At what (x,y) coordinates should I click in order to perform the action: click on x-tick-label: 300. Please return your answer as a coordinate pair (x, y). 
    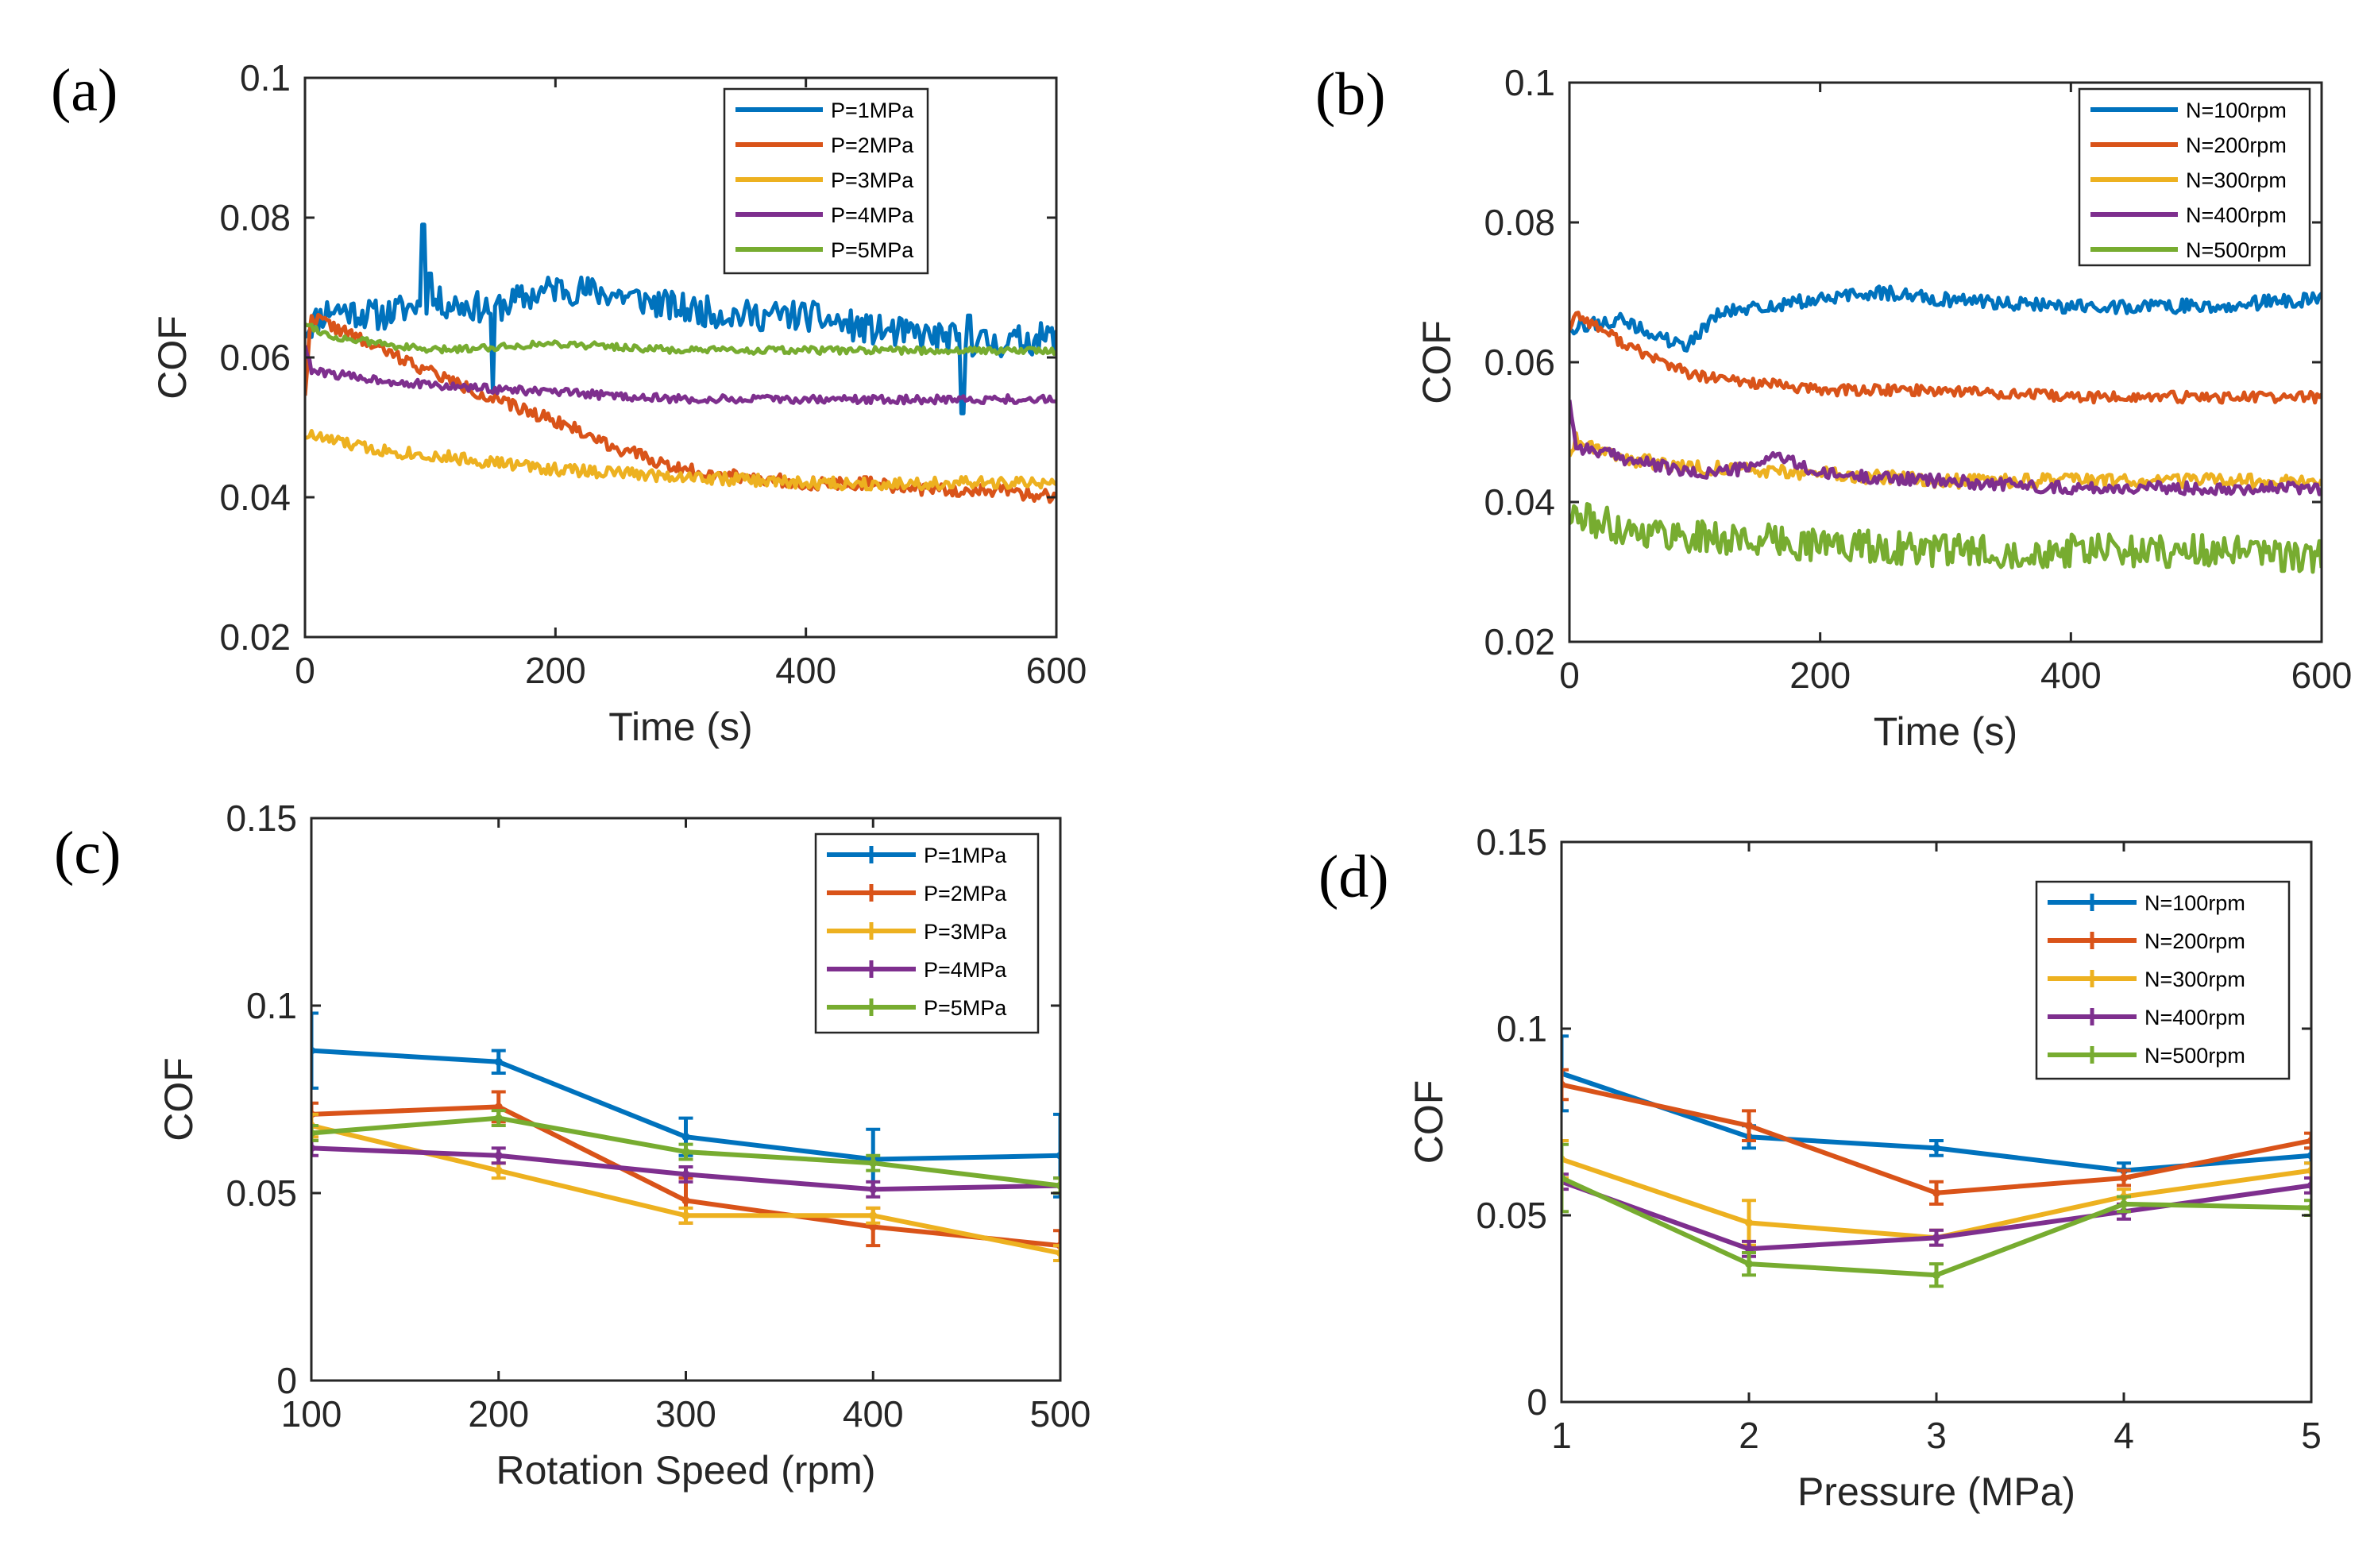
    Looking at the image, I should click on (685, 1414).